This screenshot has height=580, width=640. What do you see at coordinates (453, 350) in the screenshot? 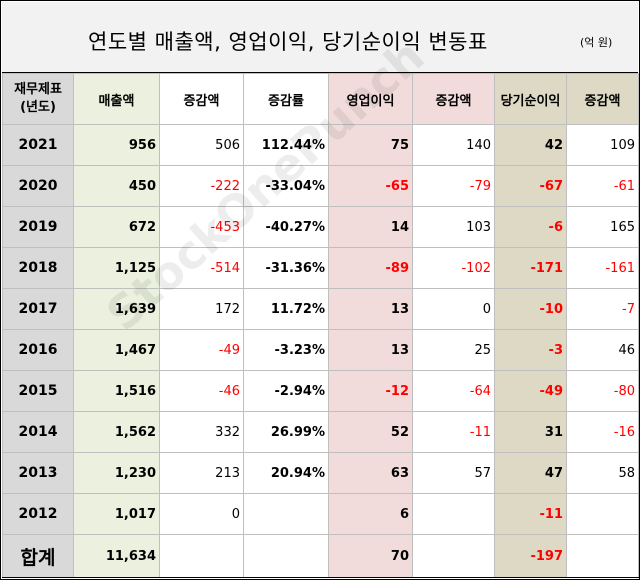
I see `cell-op-change: 25` at bounding box center [453, 350].